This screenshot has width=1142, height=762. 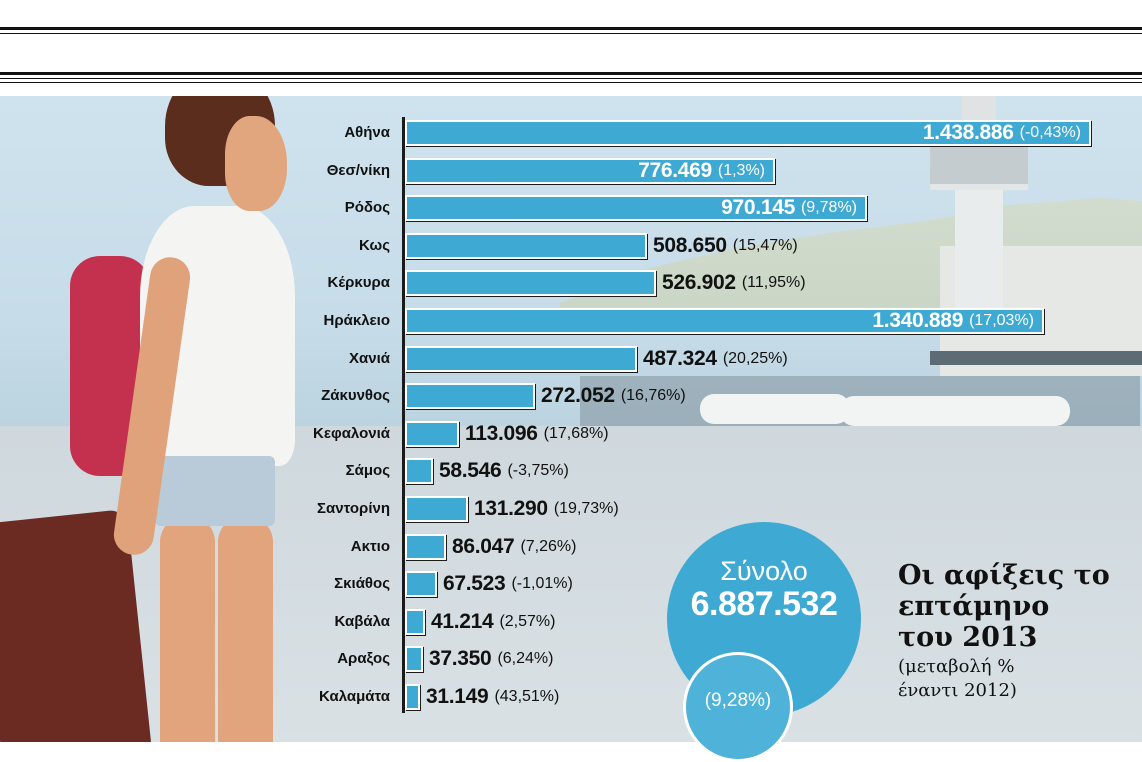 I want to click on total-change-circle, so click(x=738, y=707).